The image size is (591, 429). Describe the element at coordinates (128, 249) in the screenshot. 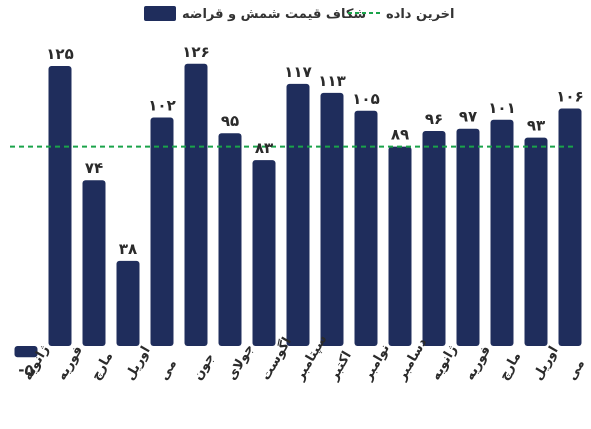

I see `value-label: ۳۸` at that location.